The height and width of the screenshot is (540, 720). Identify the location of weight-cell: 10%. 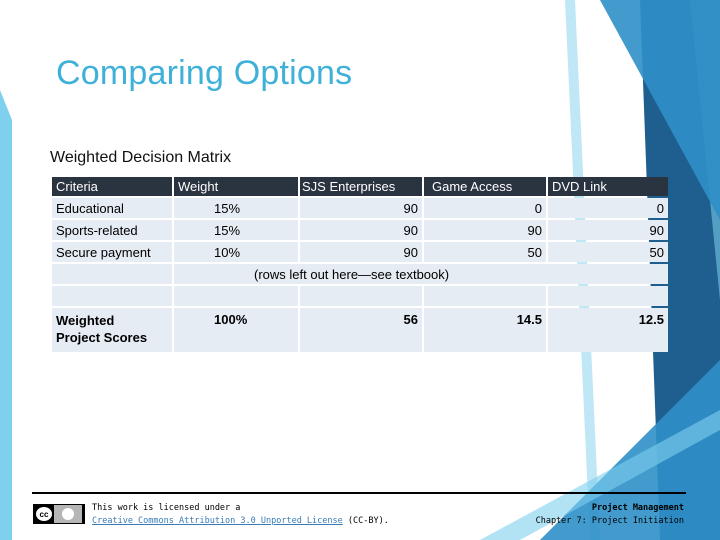
(236, 252).